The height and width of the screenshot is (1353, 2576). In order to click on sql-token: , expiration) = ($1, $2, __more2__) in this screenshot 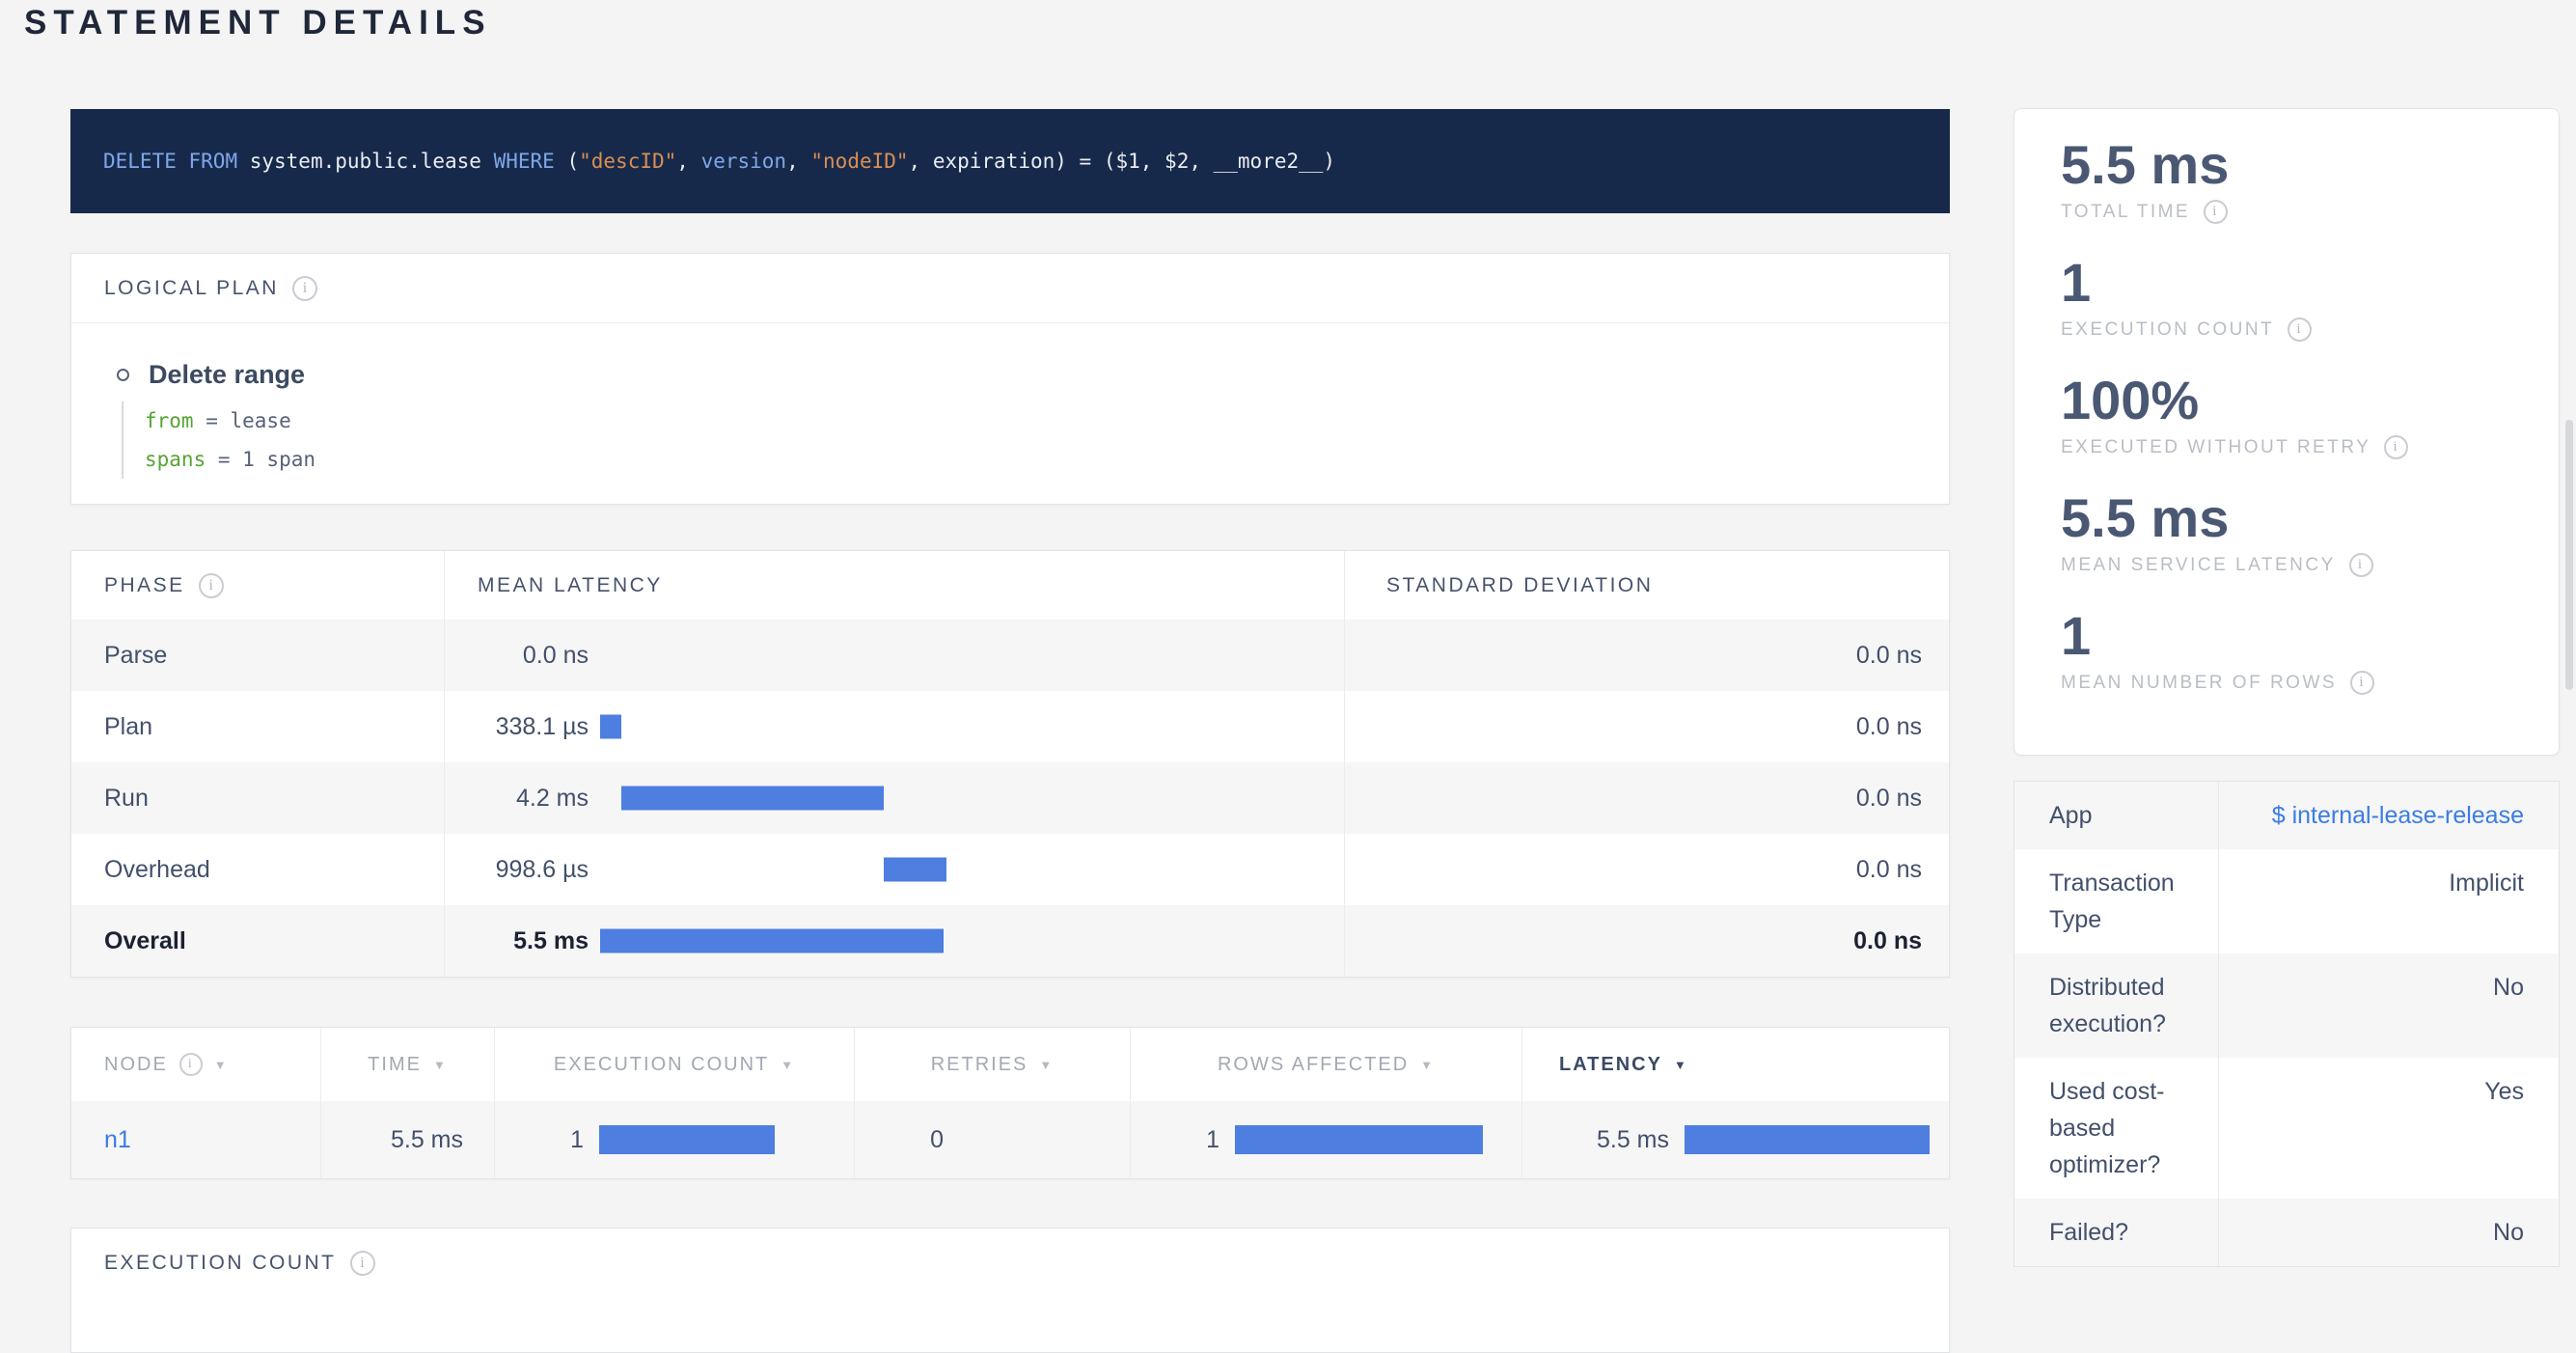, I will do `click(1122, 161)`.